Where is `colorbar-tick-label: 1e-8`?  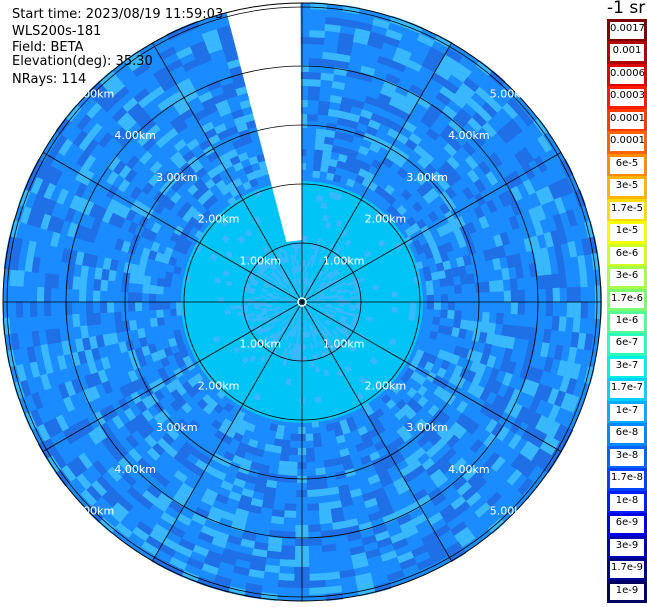 colorbar-tick-label: 1e-8 is located at coordinates (627, 502).